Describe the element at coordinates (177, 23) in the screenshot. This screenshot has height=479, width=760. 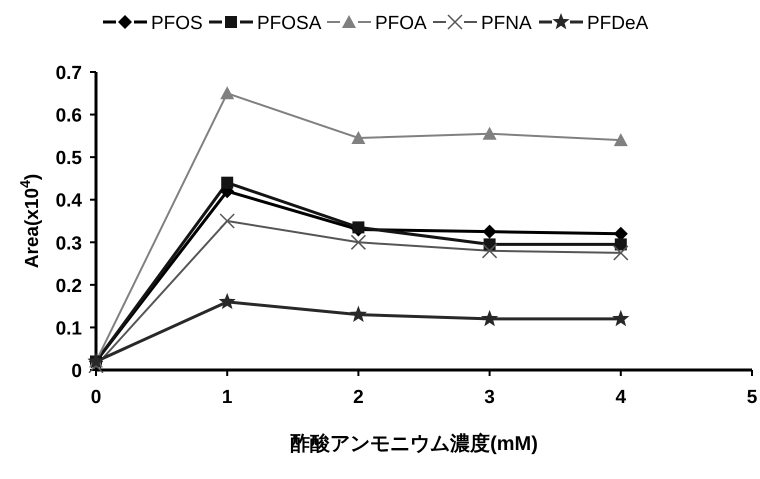
I see `legend-label: PFOS` at that location.